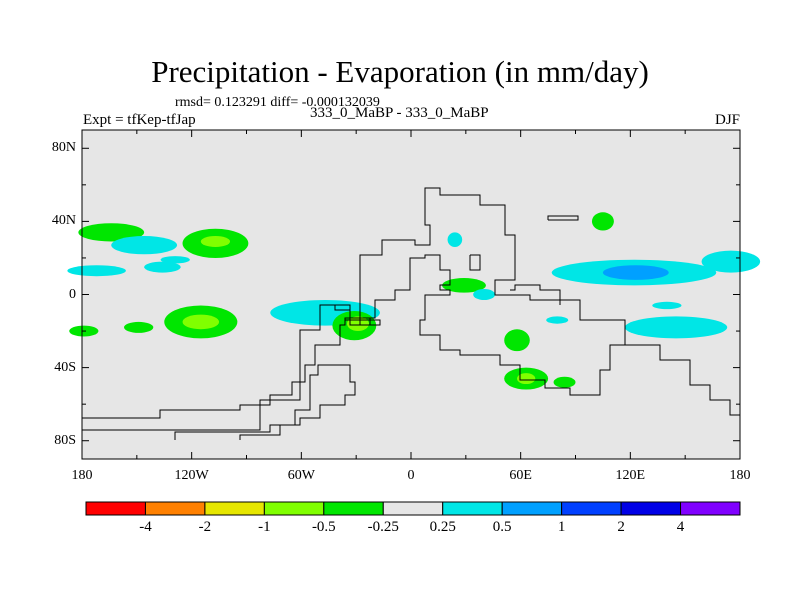  What do you see at coordinates (680, 527) in the screenshot?
I see `colorbar-label: 4` at bounding box center [680, 527].